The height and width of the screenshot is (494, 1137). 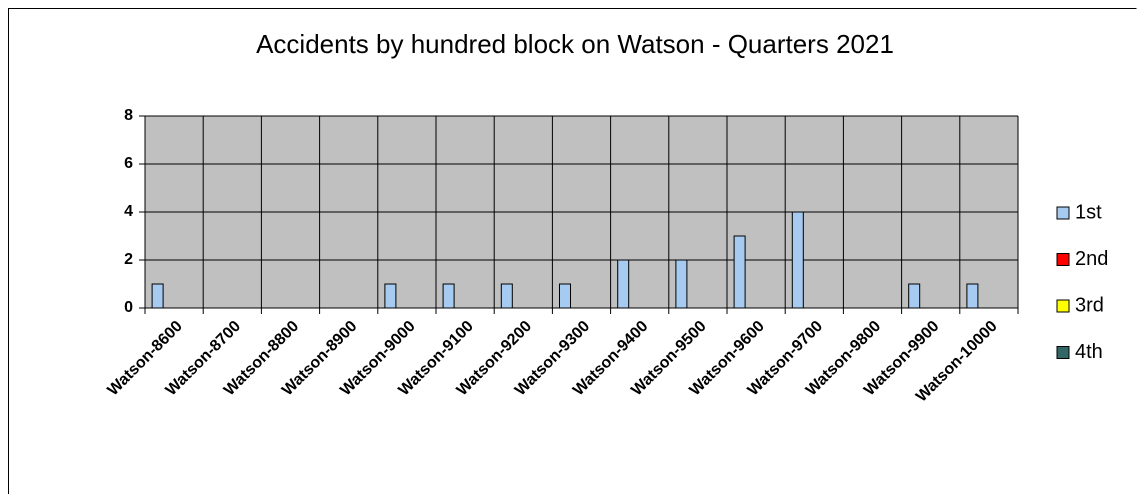 I want to click on legend-label: 2nd, so click(x=1091, y=259).